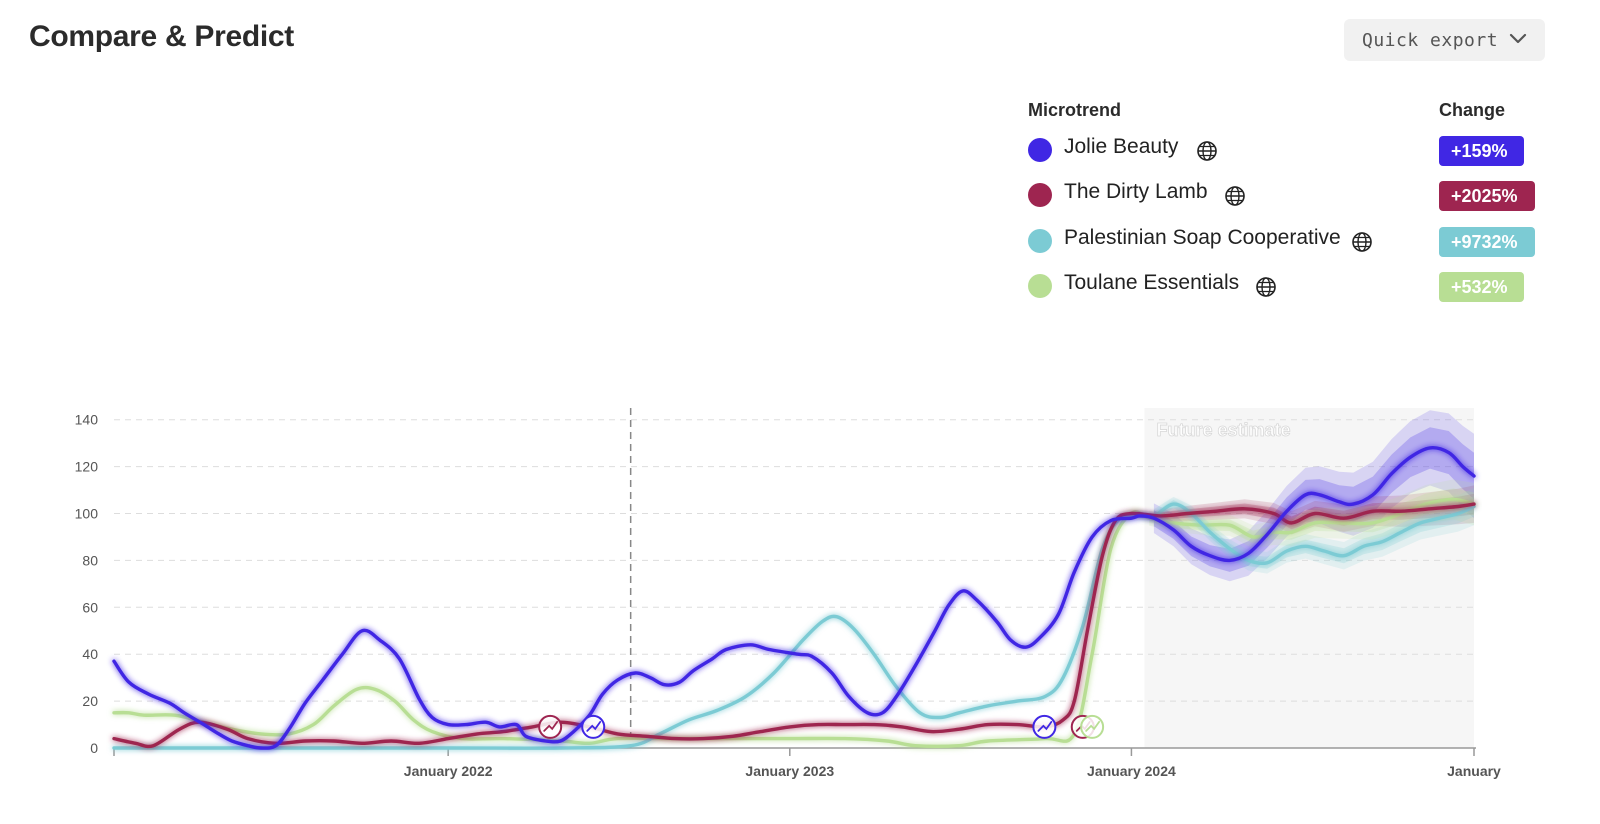 Image resolution: width=1600 pixels, height=824 pixels. What do you see at coordinates (87, 514) in the screenshot?
I see `y-tick-label: 100` at bounding box center [87, 514].